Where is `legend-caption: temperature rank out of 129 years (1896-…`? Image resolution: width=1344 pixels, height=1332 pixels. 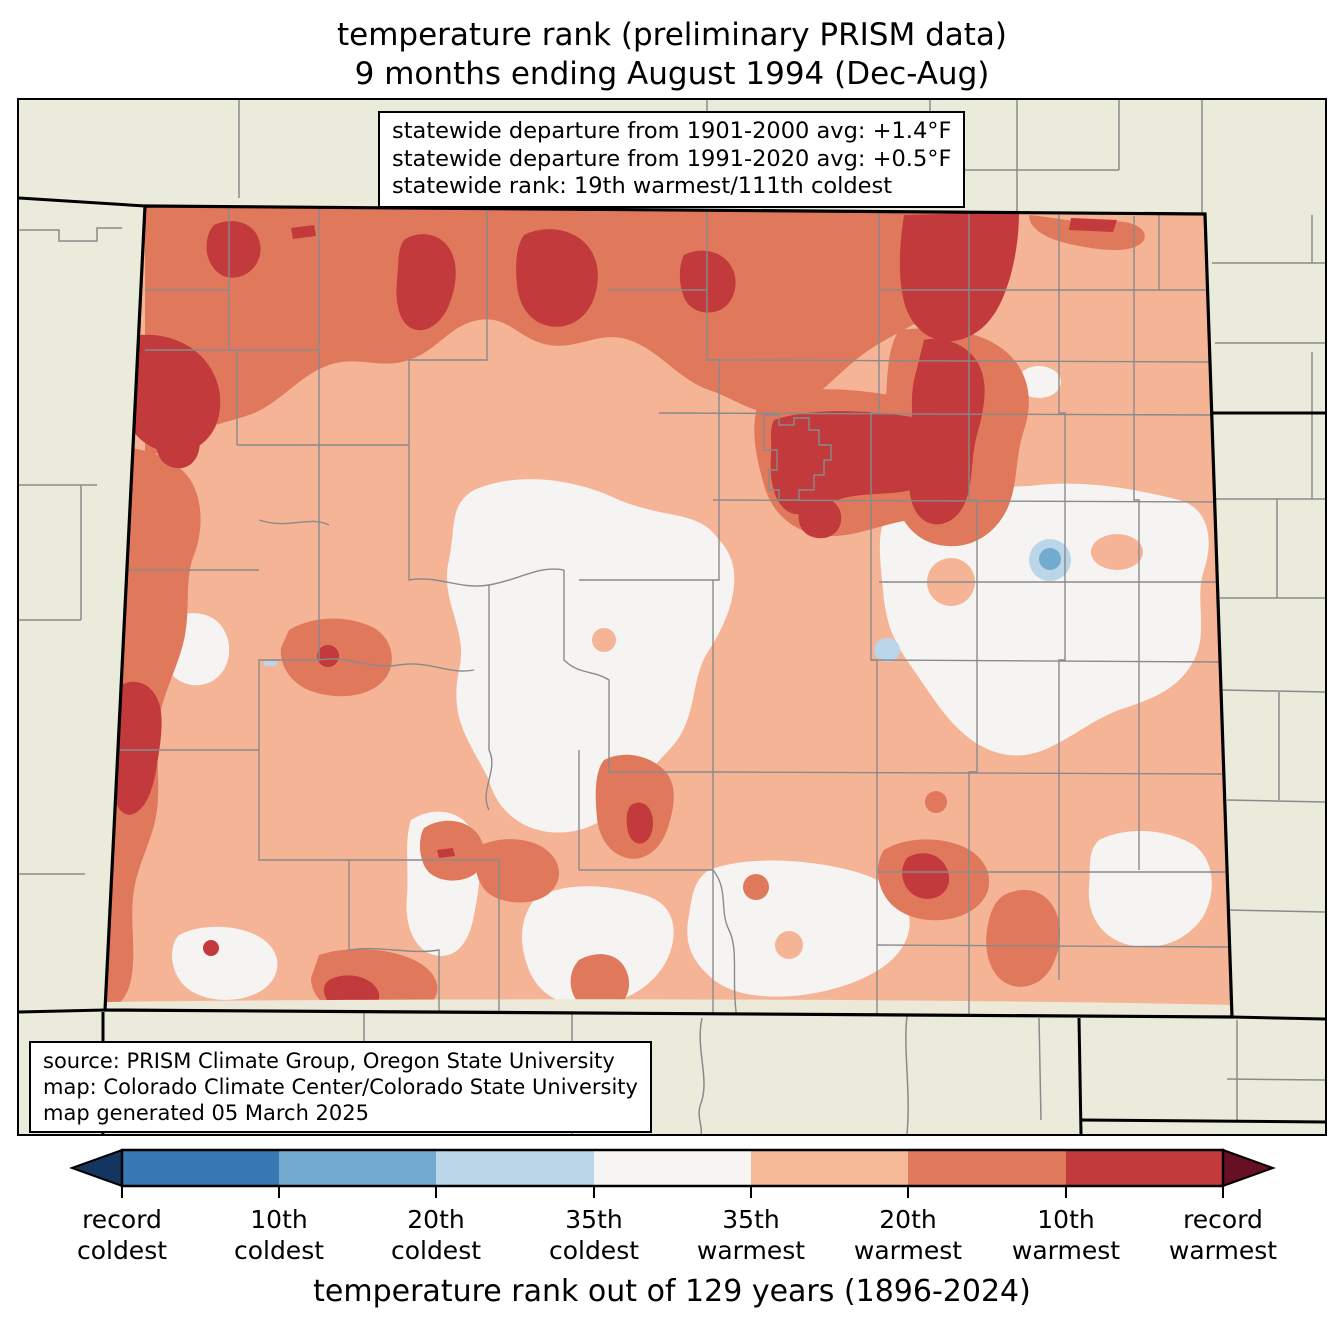 legend-caption: temperature rank out of 129 years (1896-… is located at coordinates (672, 1291).